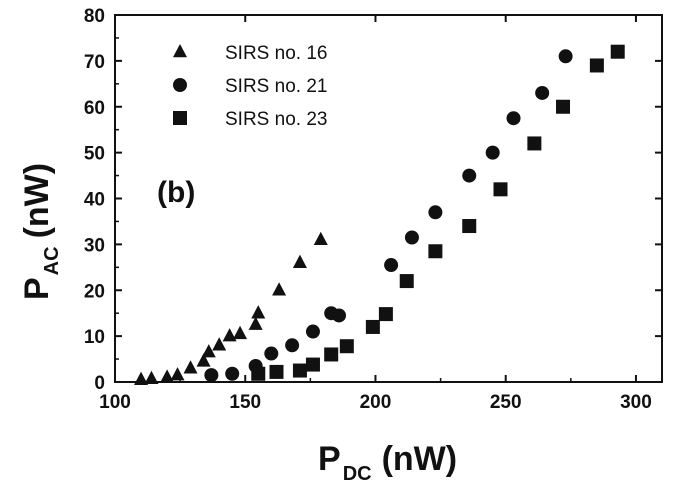 Image resolution: width=689 pixels, height=485 pixels. Describe the element at coordinates (636, 402) in the screenshot. I see `x-tick-label: 300` at that location.